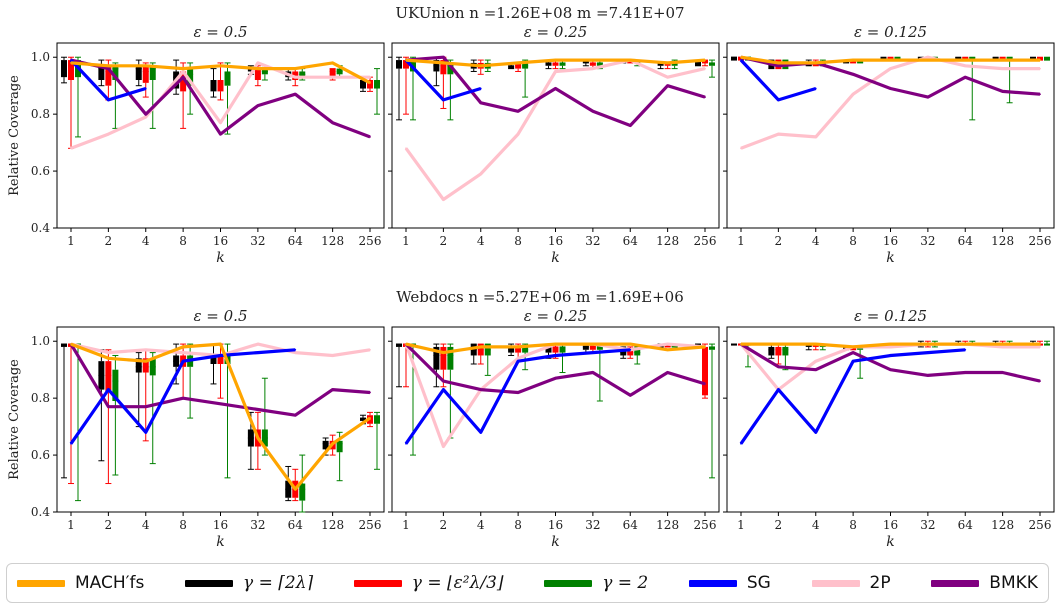  I want to click on panel-0-0: ε = 0.5 0.4 0.6 0.8 1.0 1 2 4 8 16 32 64 128 256 k, so click(208, 144).